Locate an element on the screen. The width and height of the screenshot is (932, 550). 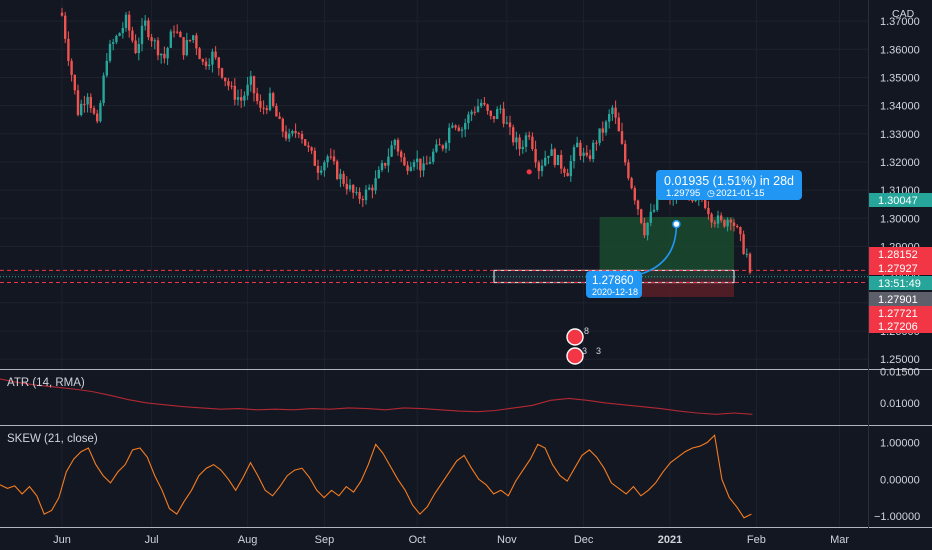
price-tag-label: 1.27721 is located at coordinates (898, 314).